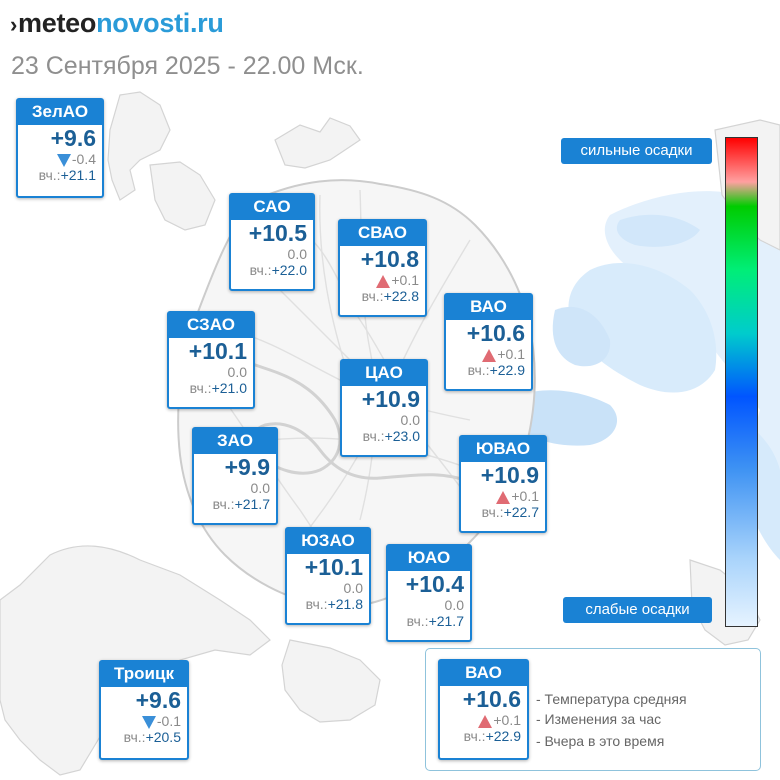  Describe the element at coordinates (434, 584) in the screenshot. I see `district-temperature: +10.4` at that location.